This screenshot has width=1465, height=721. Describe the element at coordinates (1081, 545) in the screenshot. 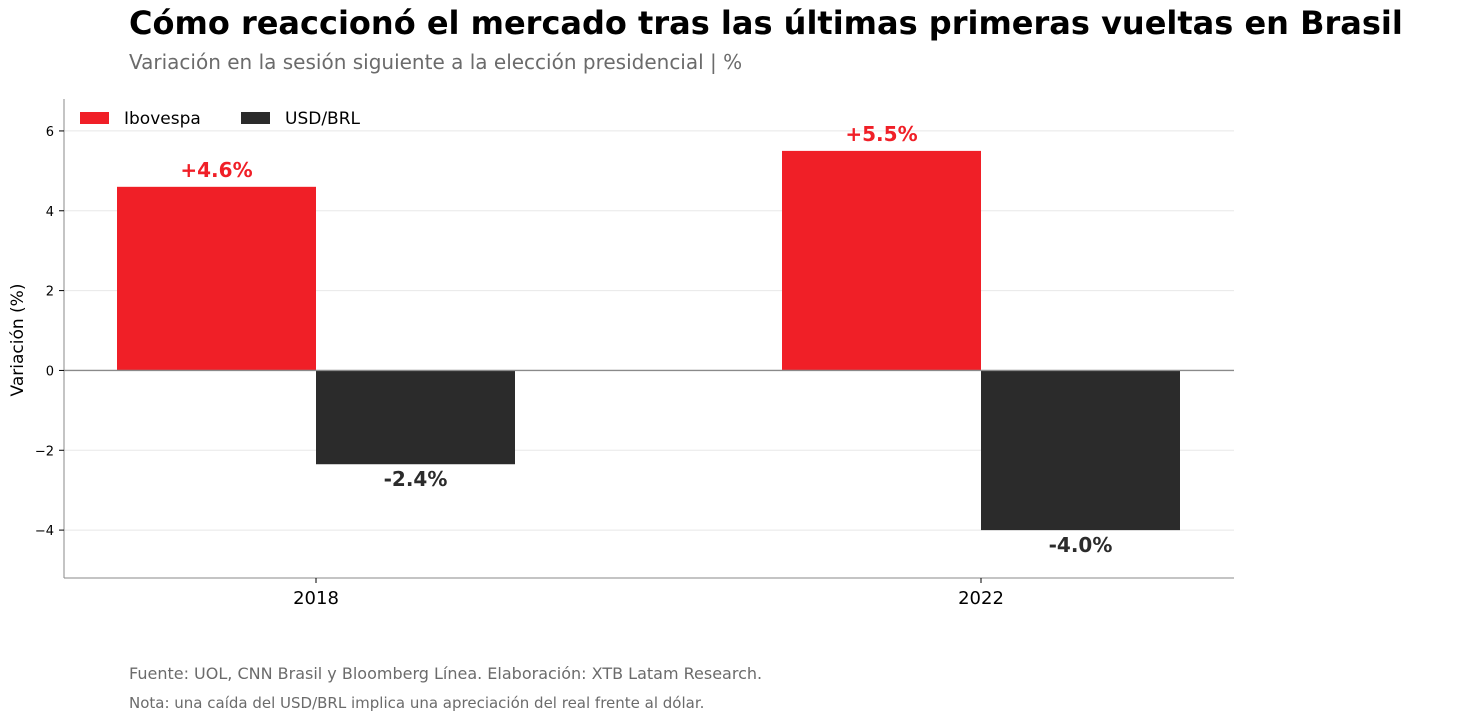

I see `data-label: -4.0%` at that location.